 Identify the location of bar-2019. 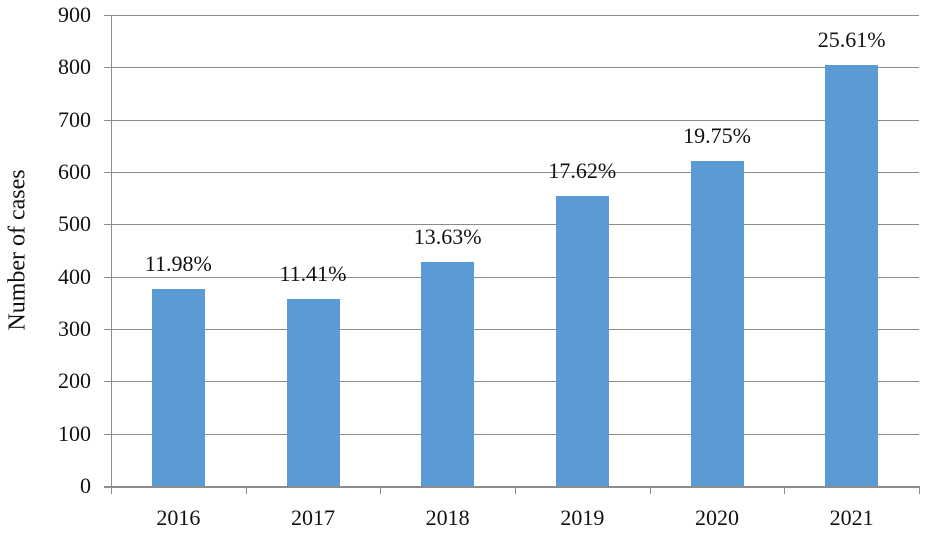
(582, 341).